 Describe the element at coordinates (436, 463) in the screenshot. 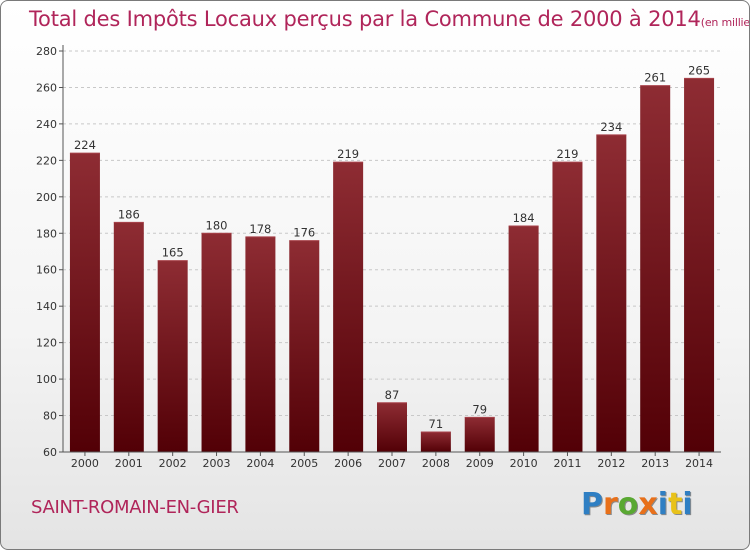

I see `x-tick-label: 2008` at that location.